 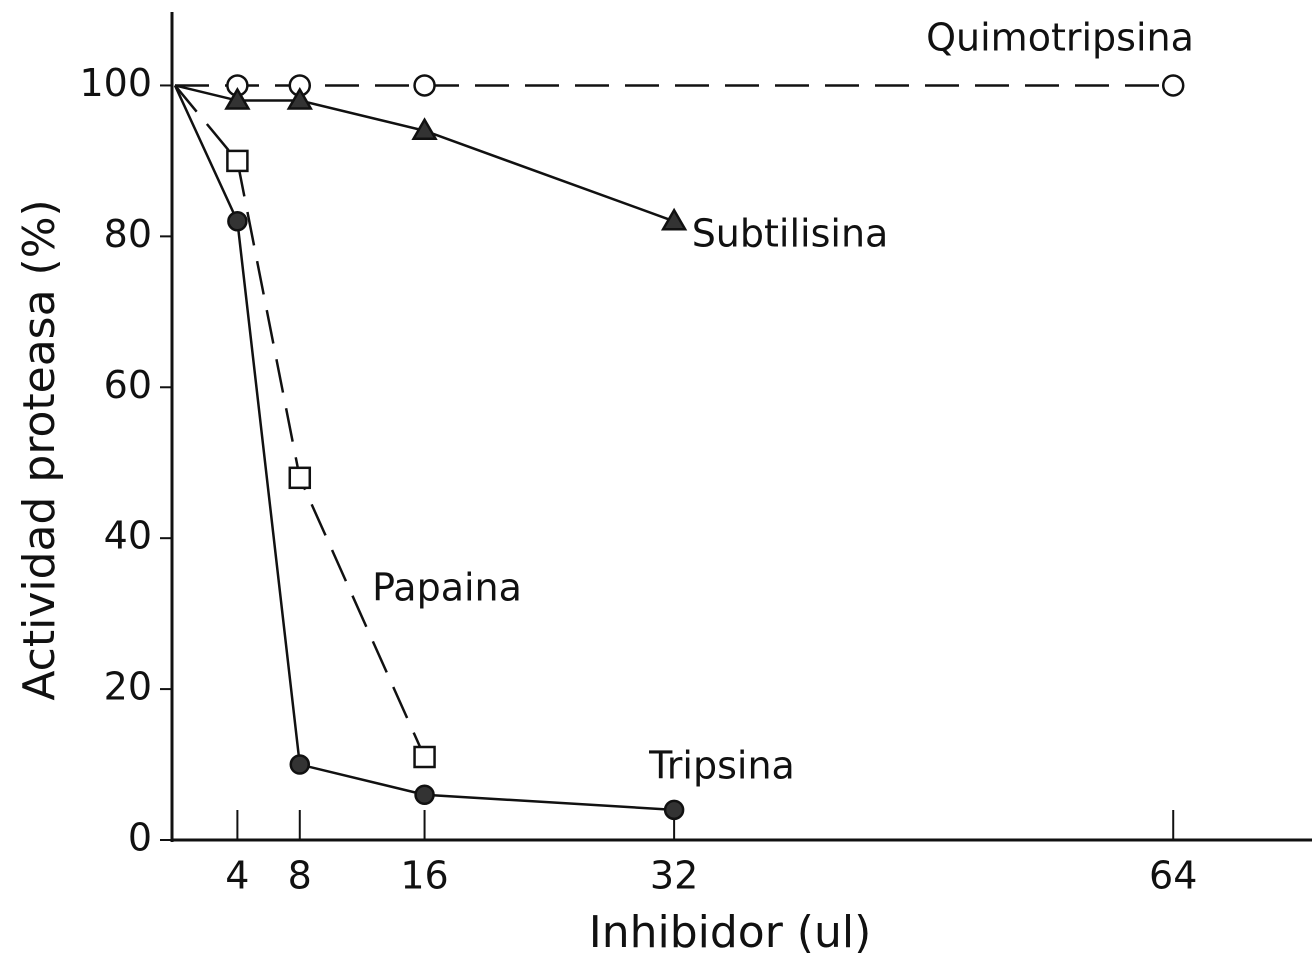 What do you see at coordinates (730, 932) in the screenshot?
I see `x-axis-label: Inhibidor (ul)` at bounding box center [730, 932].